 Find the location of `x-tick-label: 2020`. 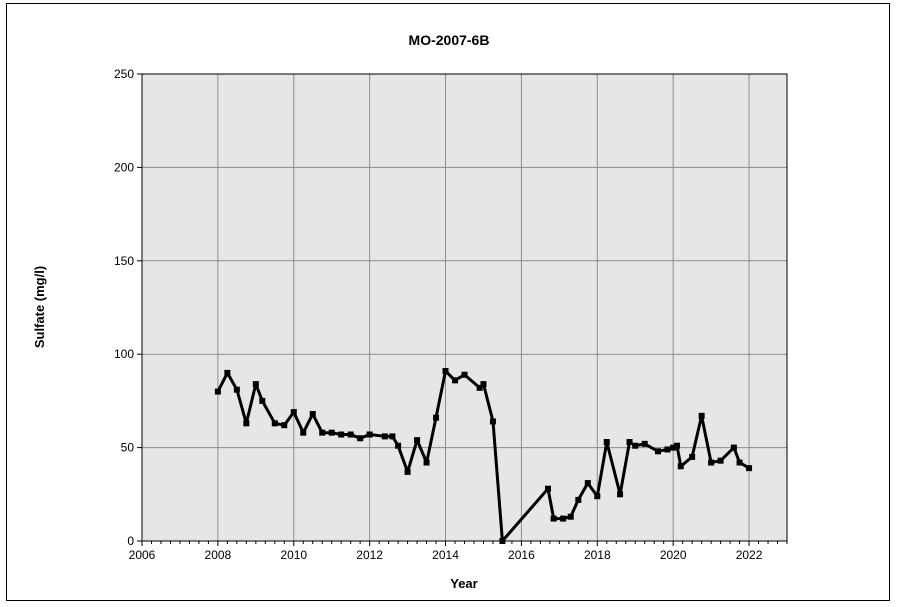

x-tick-label: 2020 is located at coordinates (673, 555).